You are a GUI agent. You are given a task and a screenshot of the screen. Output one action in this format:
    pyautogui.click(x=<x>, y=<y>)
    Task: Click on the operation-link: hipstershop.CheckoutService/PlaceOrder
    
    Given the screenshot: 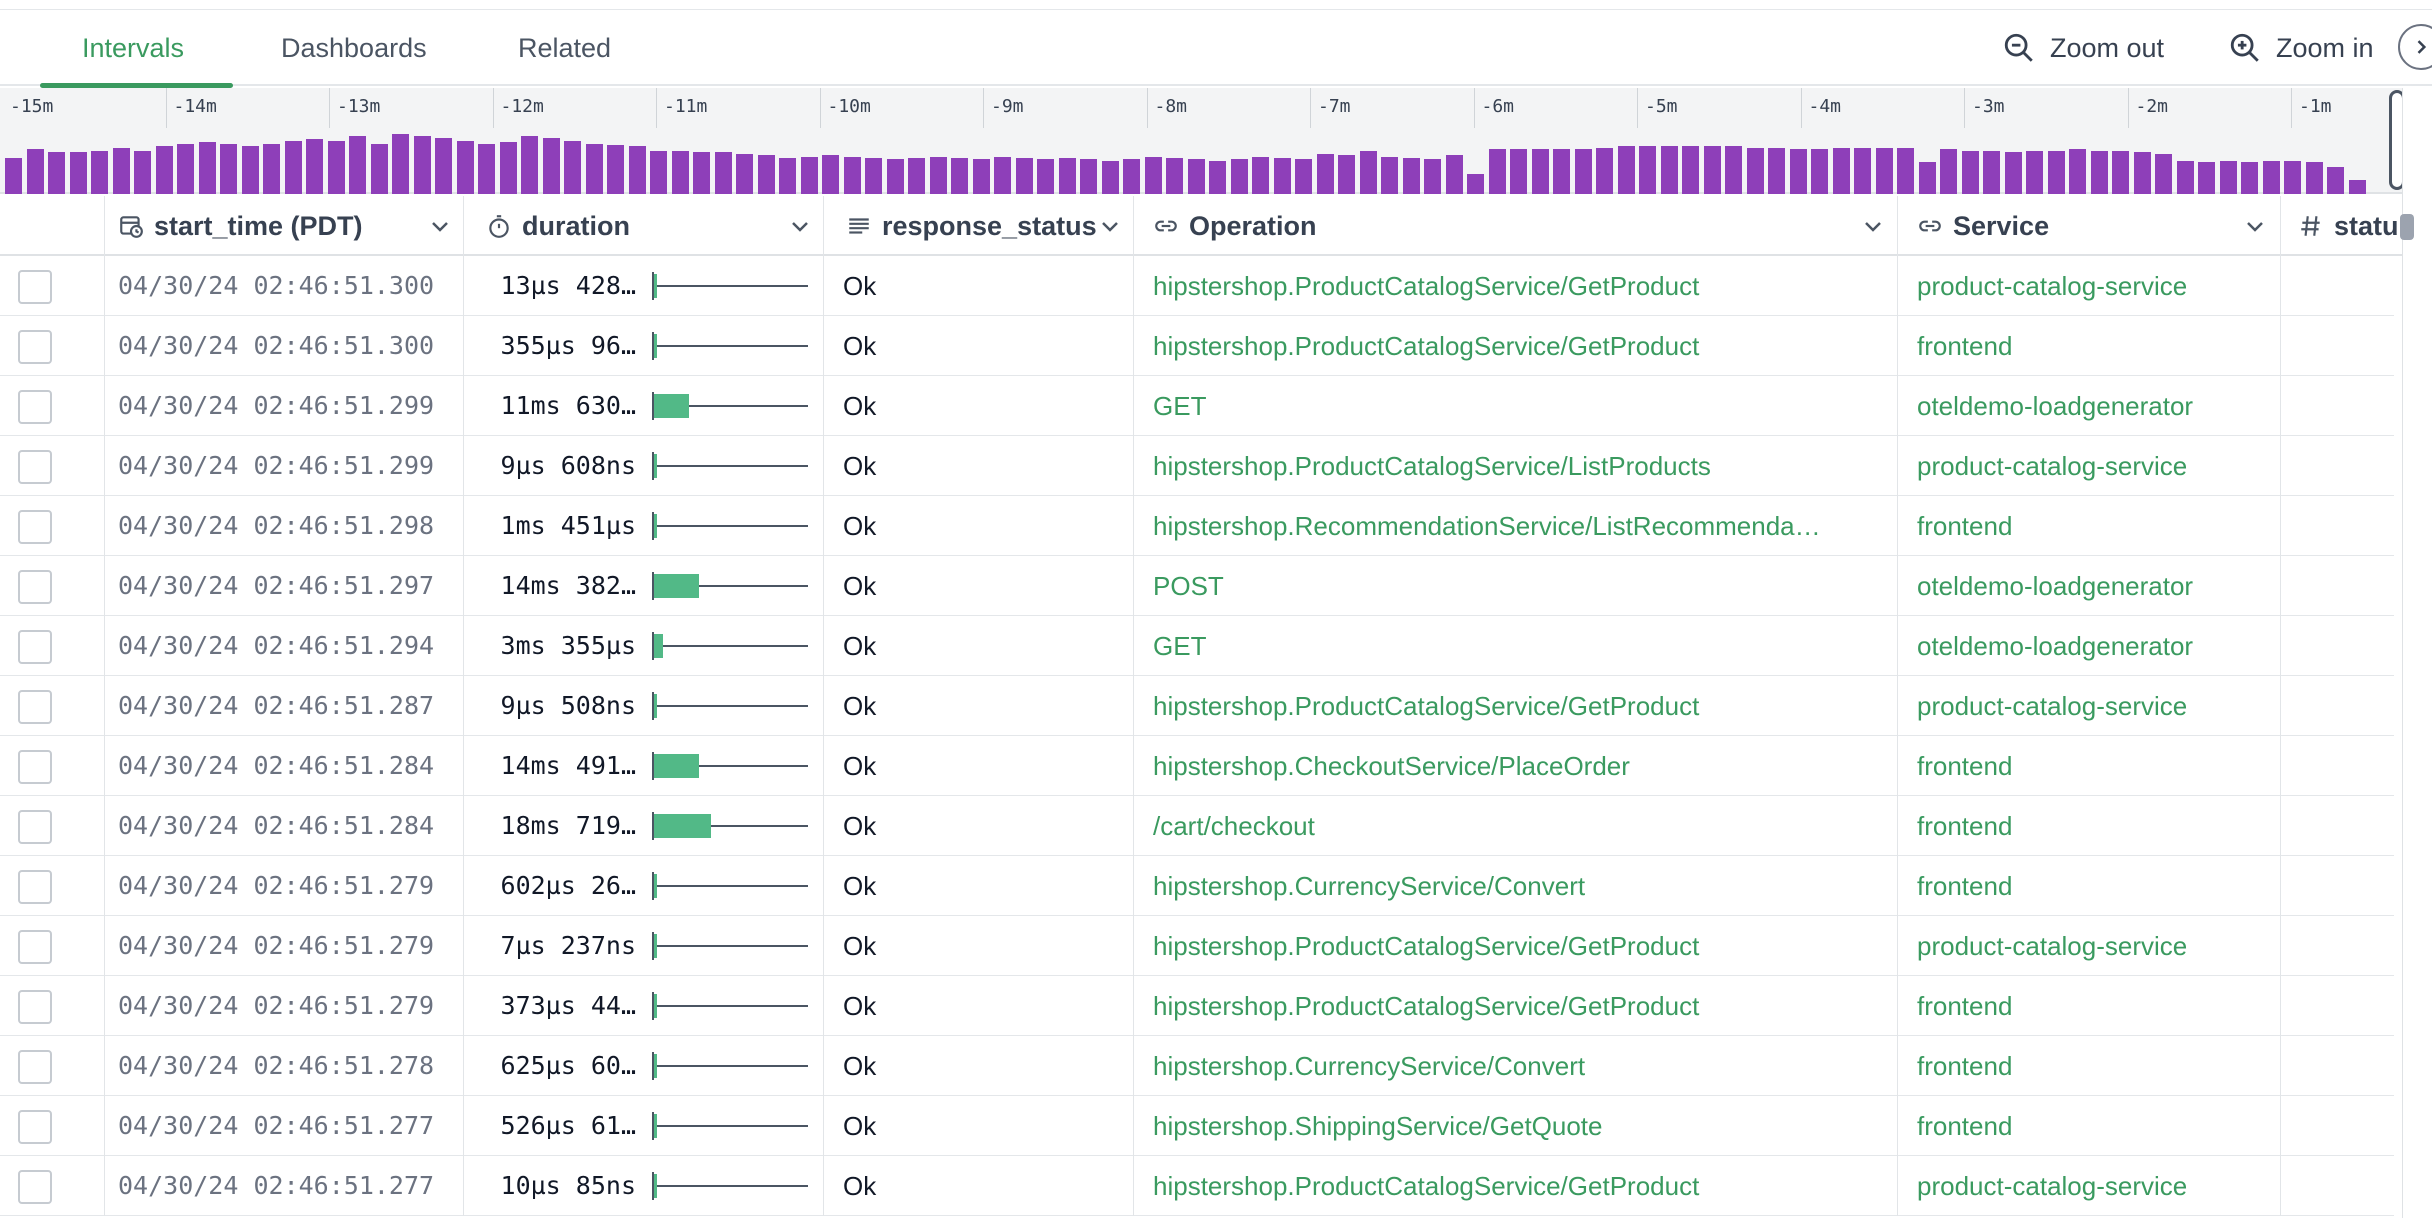 What is the action you would take?
    pyautogui.click(x=1391, y=766)
    